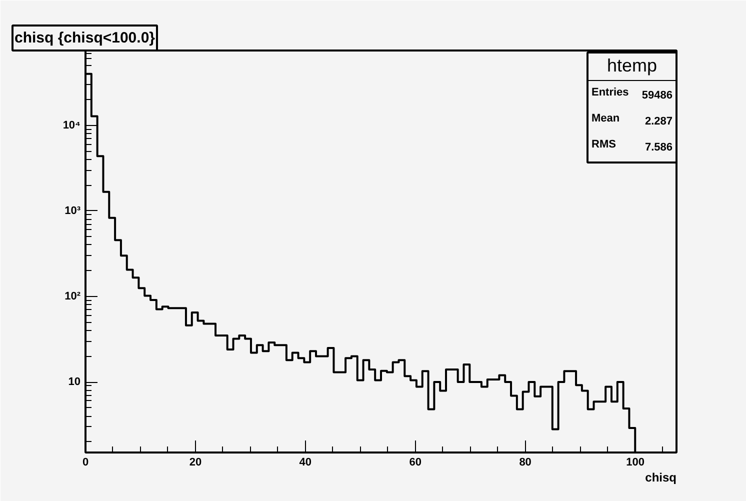 The image size is (746, 501). What do you see at coordinates (658, 122) in the screenshot?
I see `annotation: 2.287` at bounding box center [658, 122].